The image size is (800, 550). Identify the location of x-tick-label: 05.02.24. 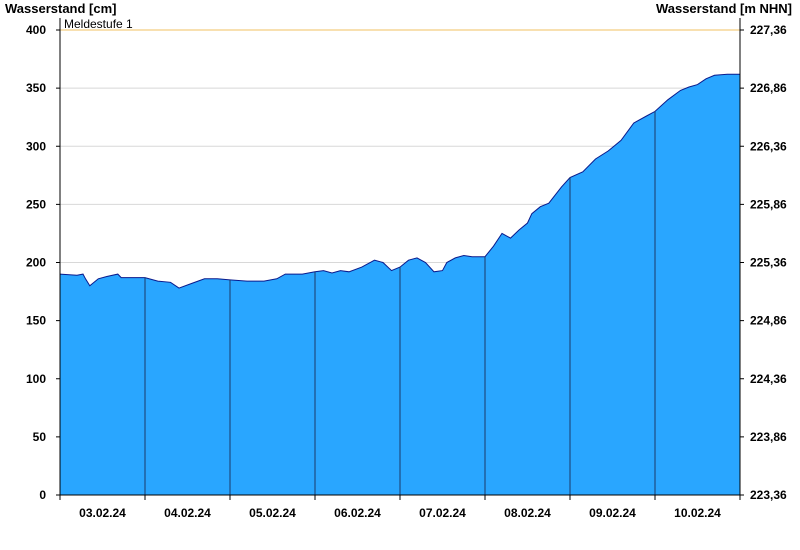
(272, 513).